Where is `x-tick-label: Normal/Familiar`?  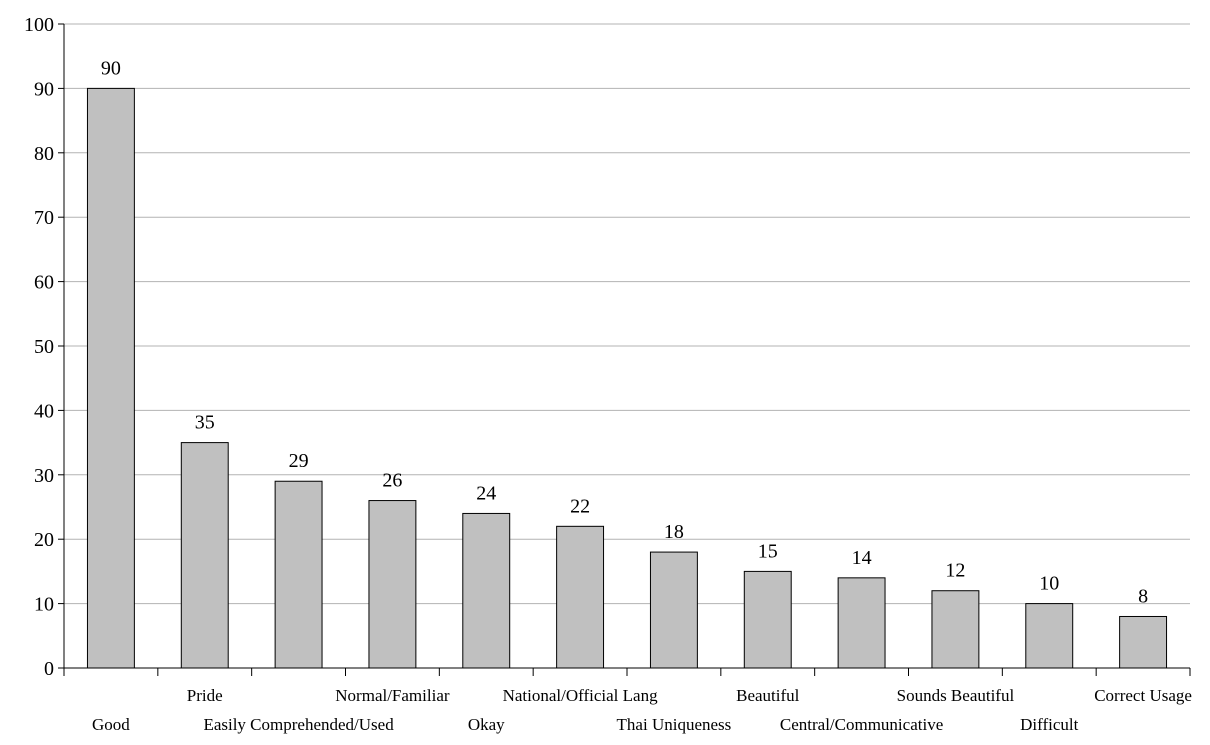 x-tick-label: Normal/Familiar is located at coordinates (392, 695).